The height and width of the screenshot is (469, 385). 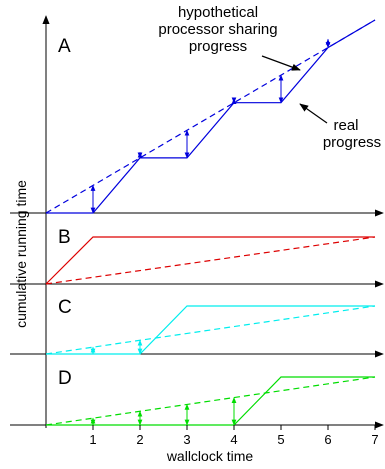 I want to click on x-ticks-group: 1 2 3 4 5 6 7, so click(x=234, y=436).